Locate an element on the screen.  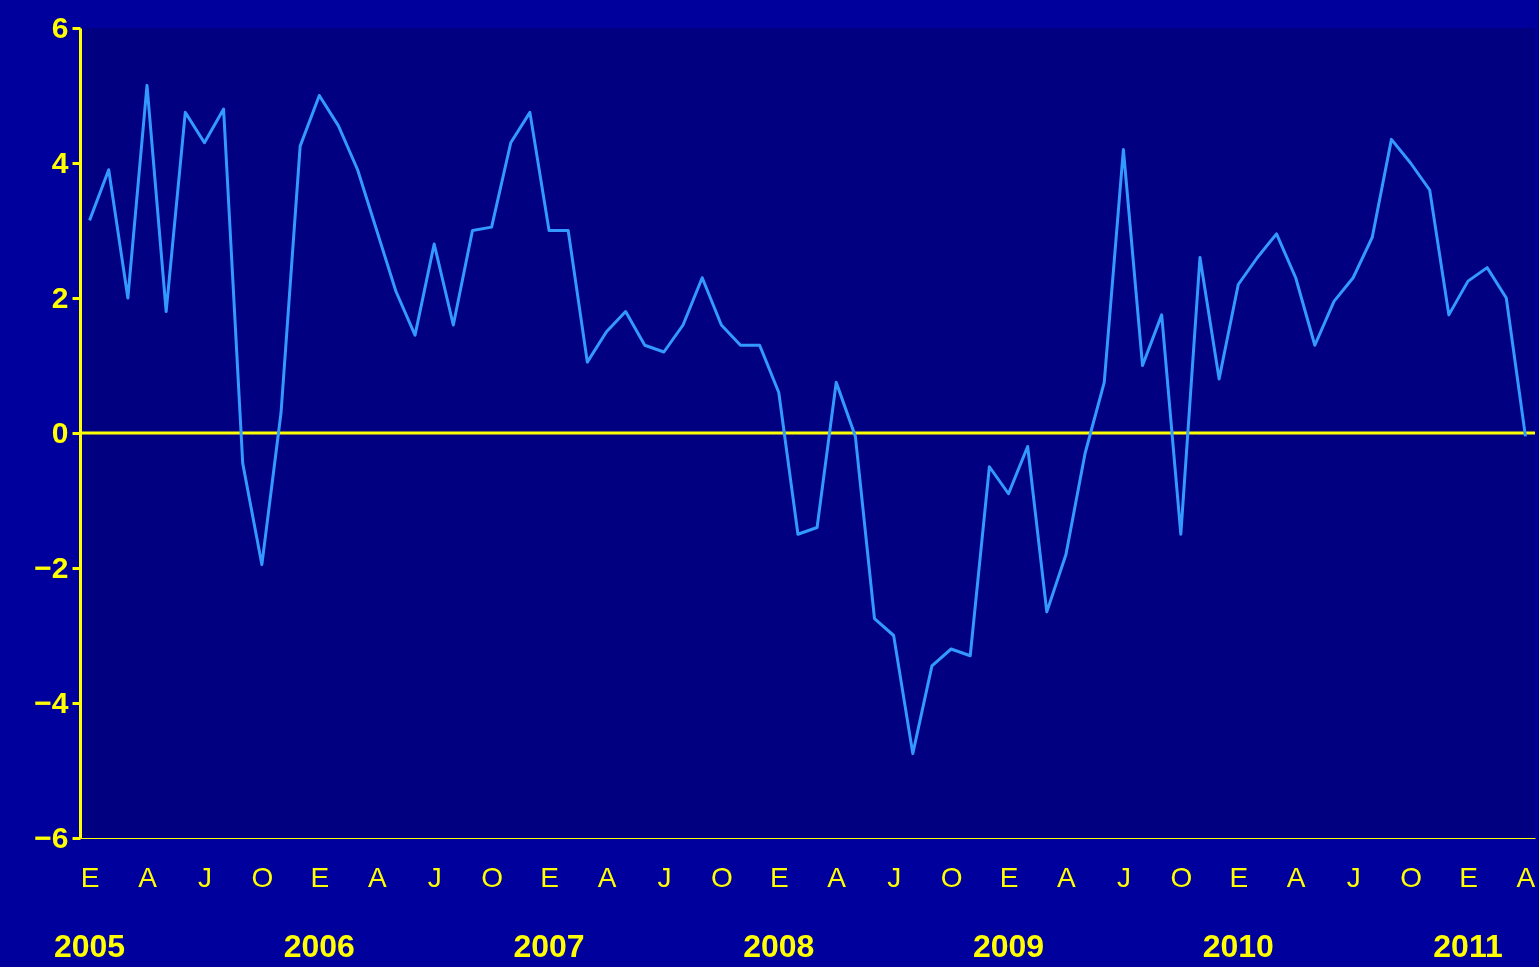
text: 2009 is located at coordinates (1008, 946).